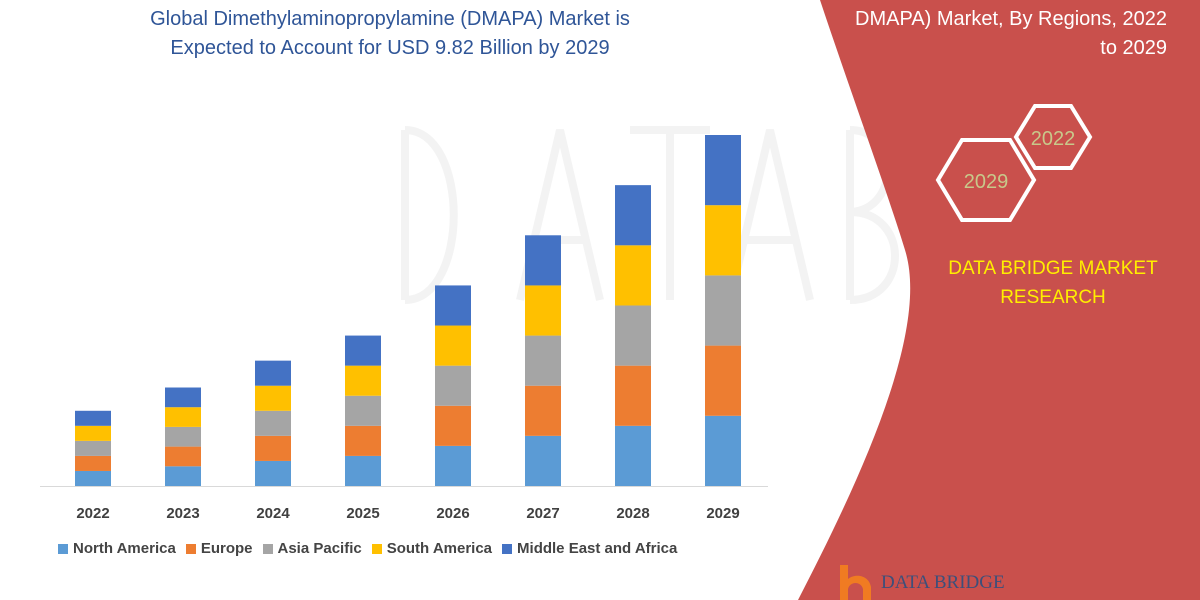 This screenshot has width=1200, height=600. I want to click on logo: DATA BRIDGE, so click(920, 582).